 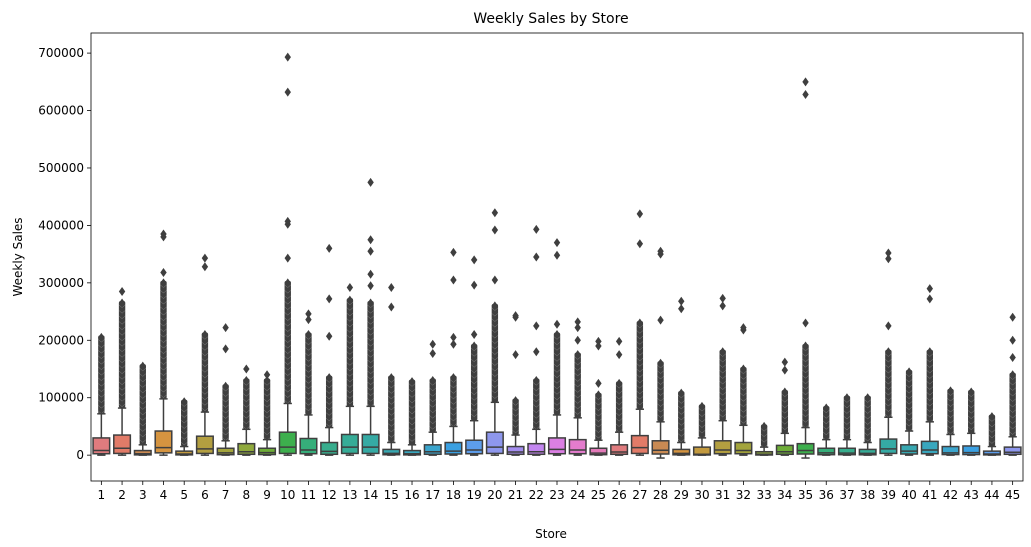 I want to click on x-tick-label: 5, so click(x=184, y=495).